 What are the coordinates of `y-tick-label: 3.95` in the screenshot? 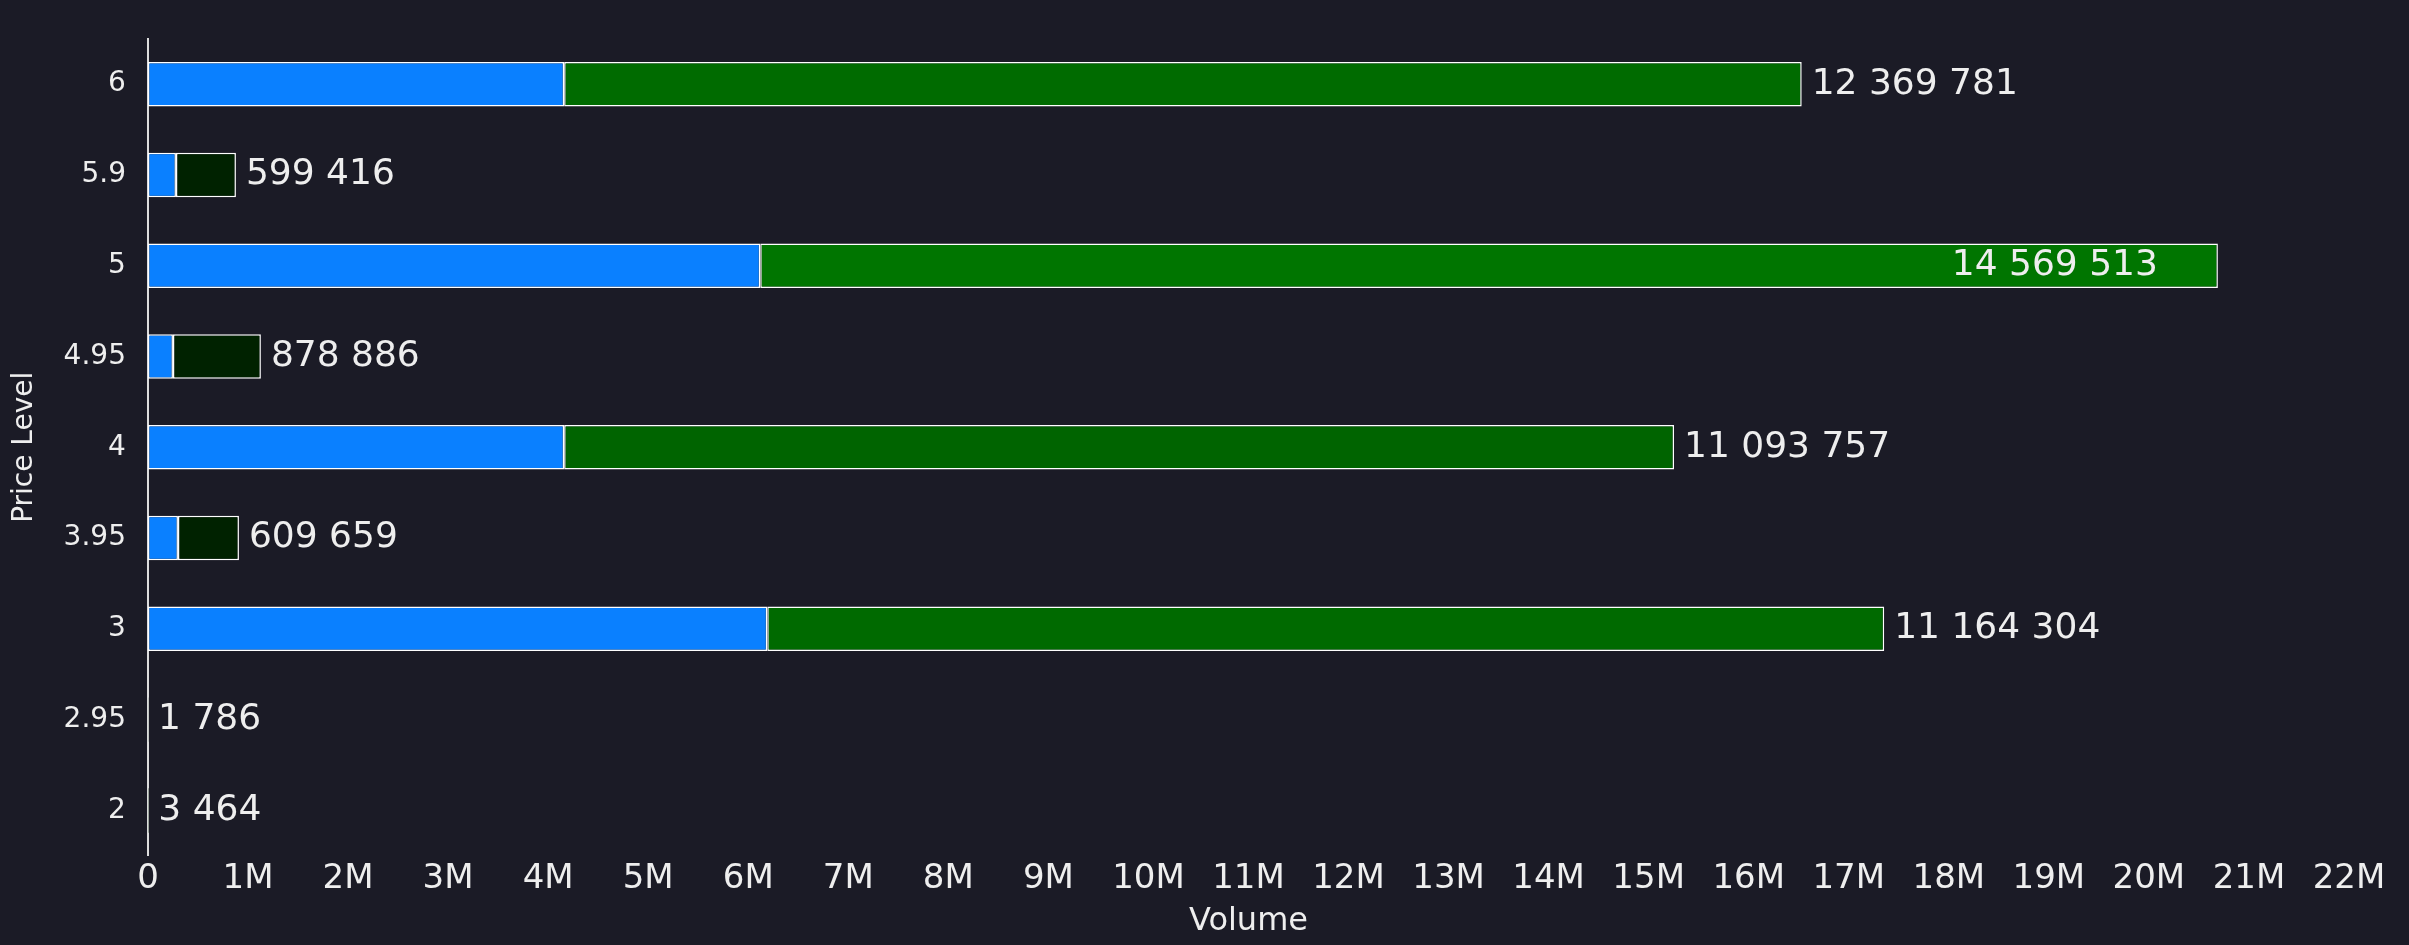 It's located at (94, 536).